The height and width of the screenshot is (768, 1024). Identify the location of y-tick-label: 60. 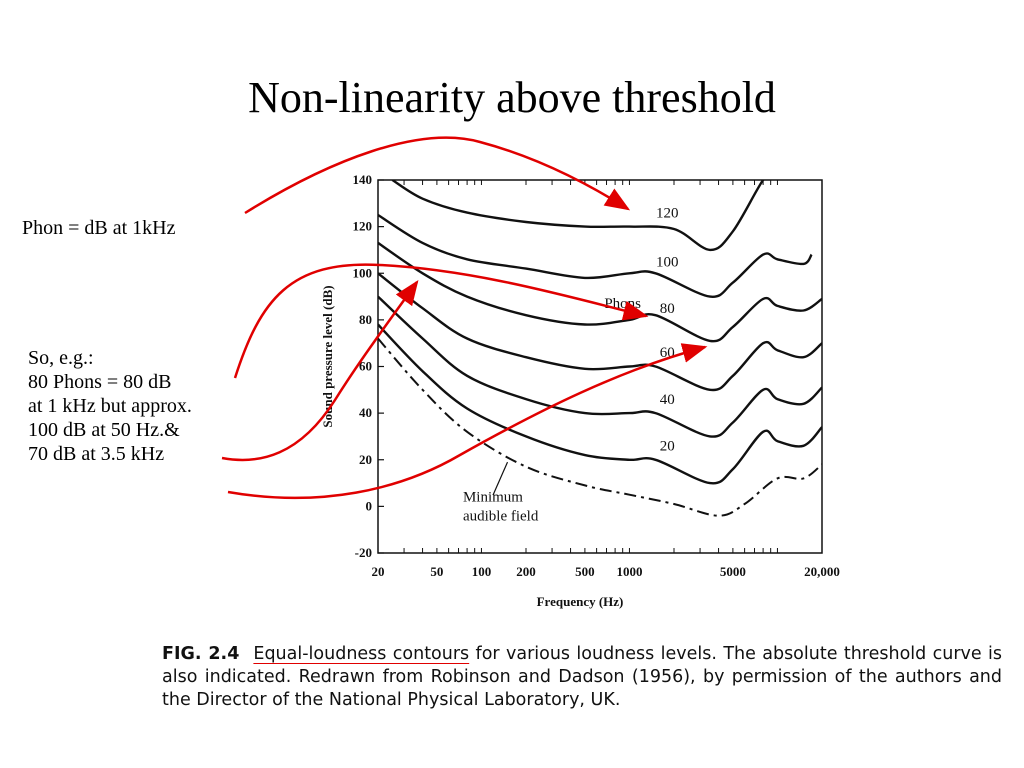
(365, 366).